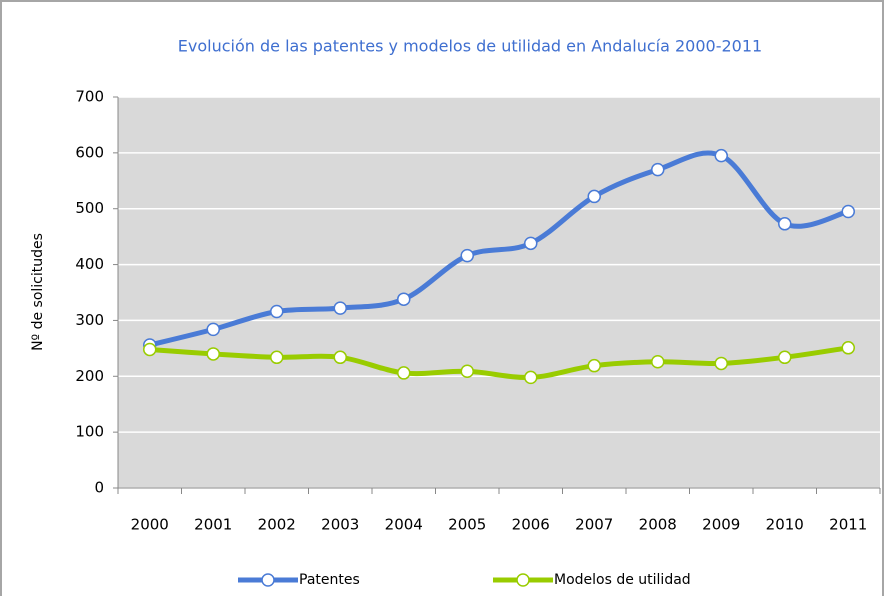 Image resolution: width=884 pixels, height=596 pixels. What do you see at coordinates (89, 208) in the screenshot?
I see `y-tick-label: 500` at bounding box center [89, 208].